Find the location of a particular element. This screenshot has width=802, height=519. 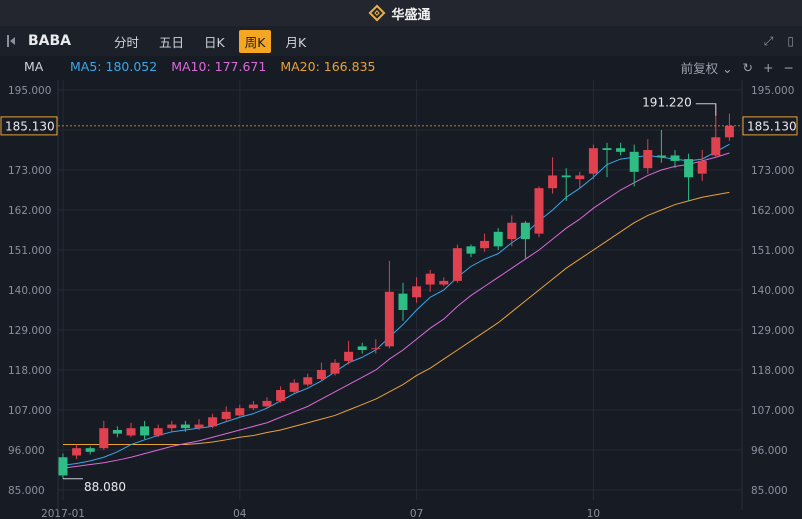

y-tick-label-right: 151.000 is located at coordinates (772, 251).